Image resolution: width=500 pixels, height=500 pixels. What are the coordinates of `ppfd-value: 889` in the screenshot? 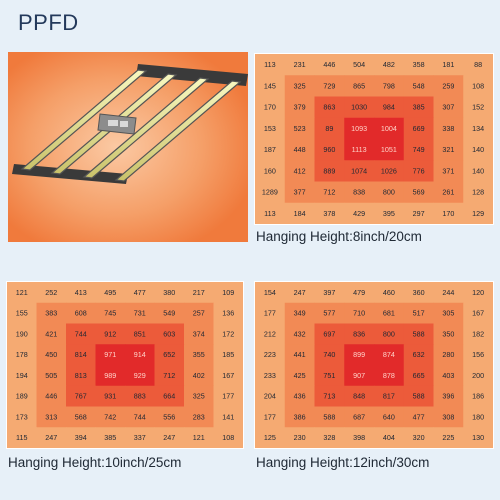 It's located at (329, 170).